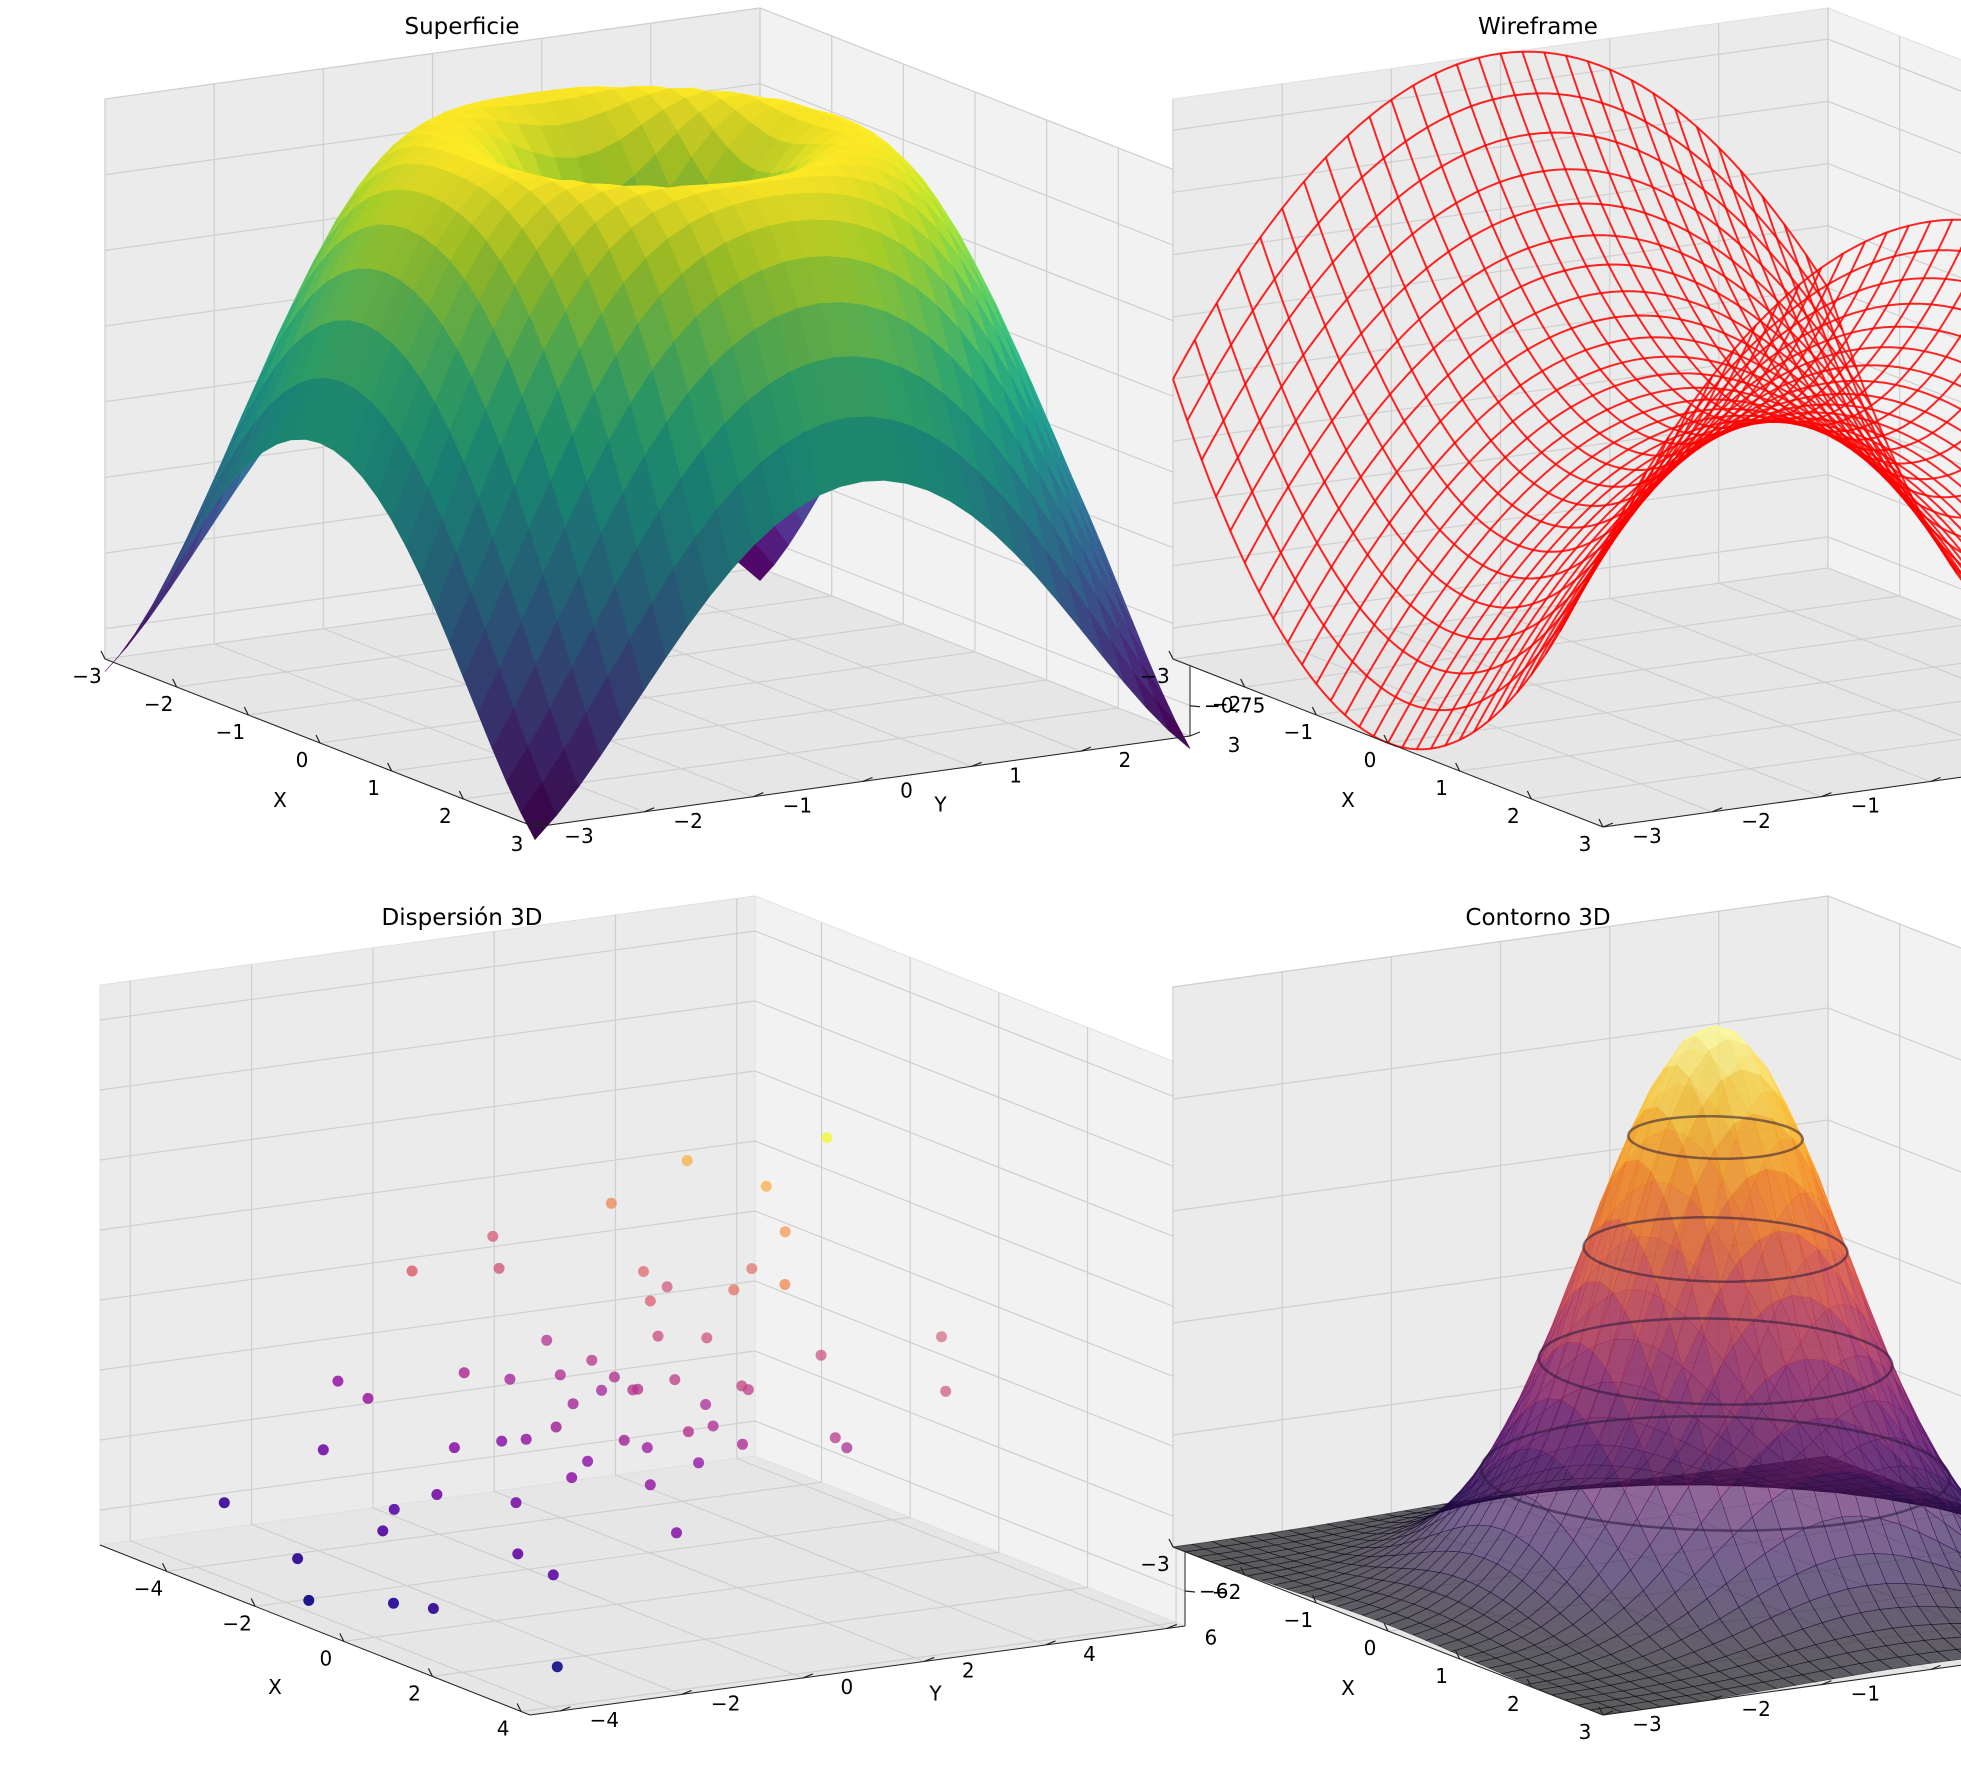 The image size is (1961, 1782). I want to click on y-axis-line, so click(857, 1670).